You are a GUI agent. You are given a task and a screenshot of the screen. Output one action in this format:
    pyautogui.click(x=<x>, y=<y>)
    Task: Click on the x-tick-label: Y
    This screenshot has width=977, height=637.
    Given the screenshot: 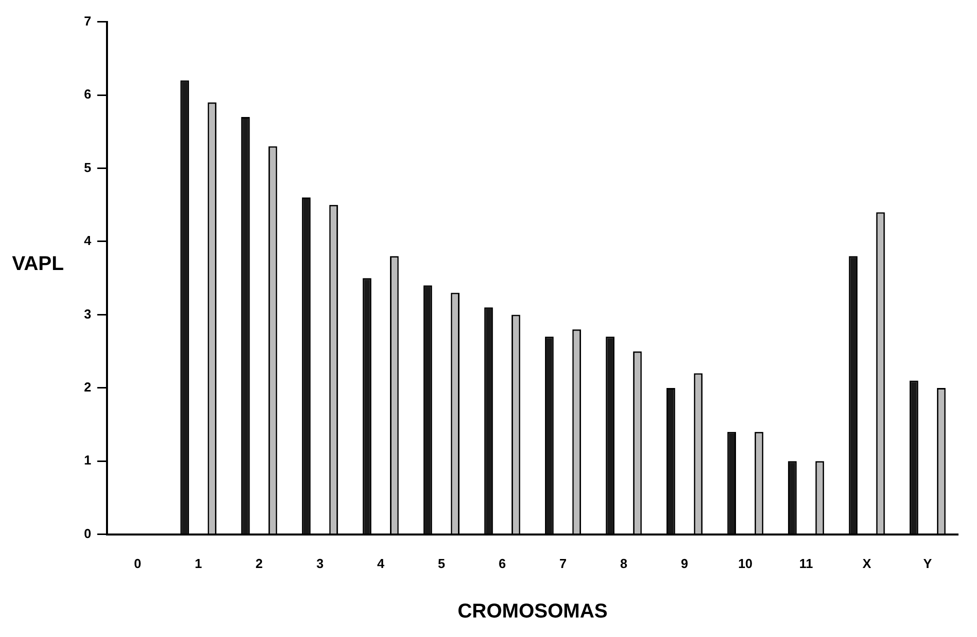 What is the action you would take?
    pyautogui.click(x=927, y=563)
    